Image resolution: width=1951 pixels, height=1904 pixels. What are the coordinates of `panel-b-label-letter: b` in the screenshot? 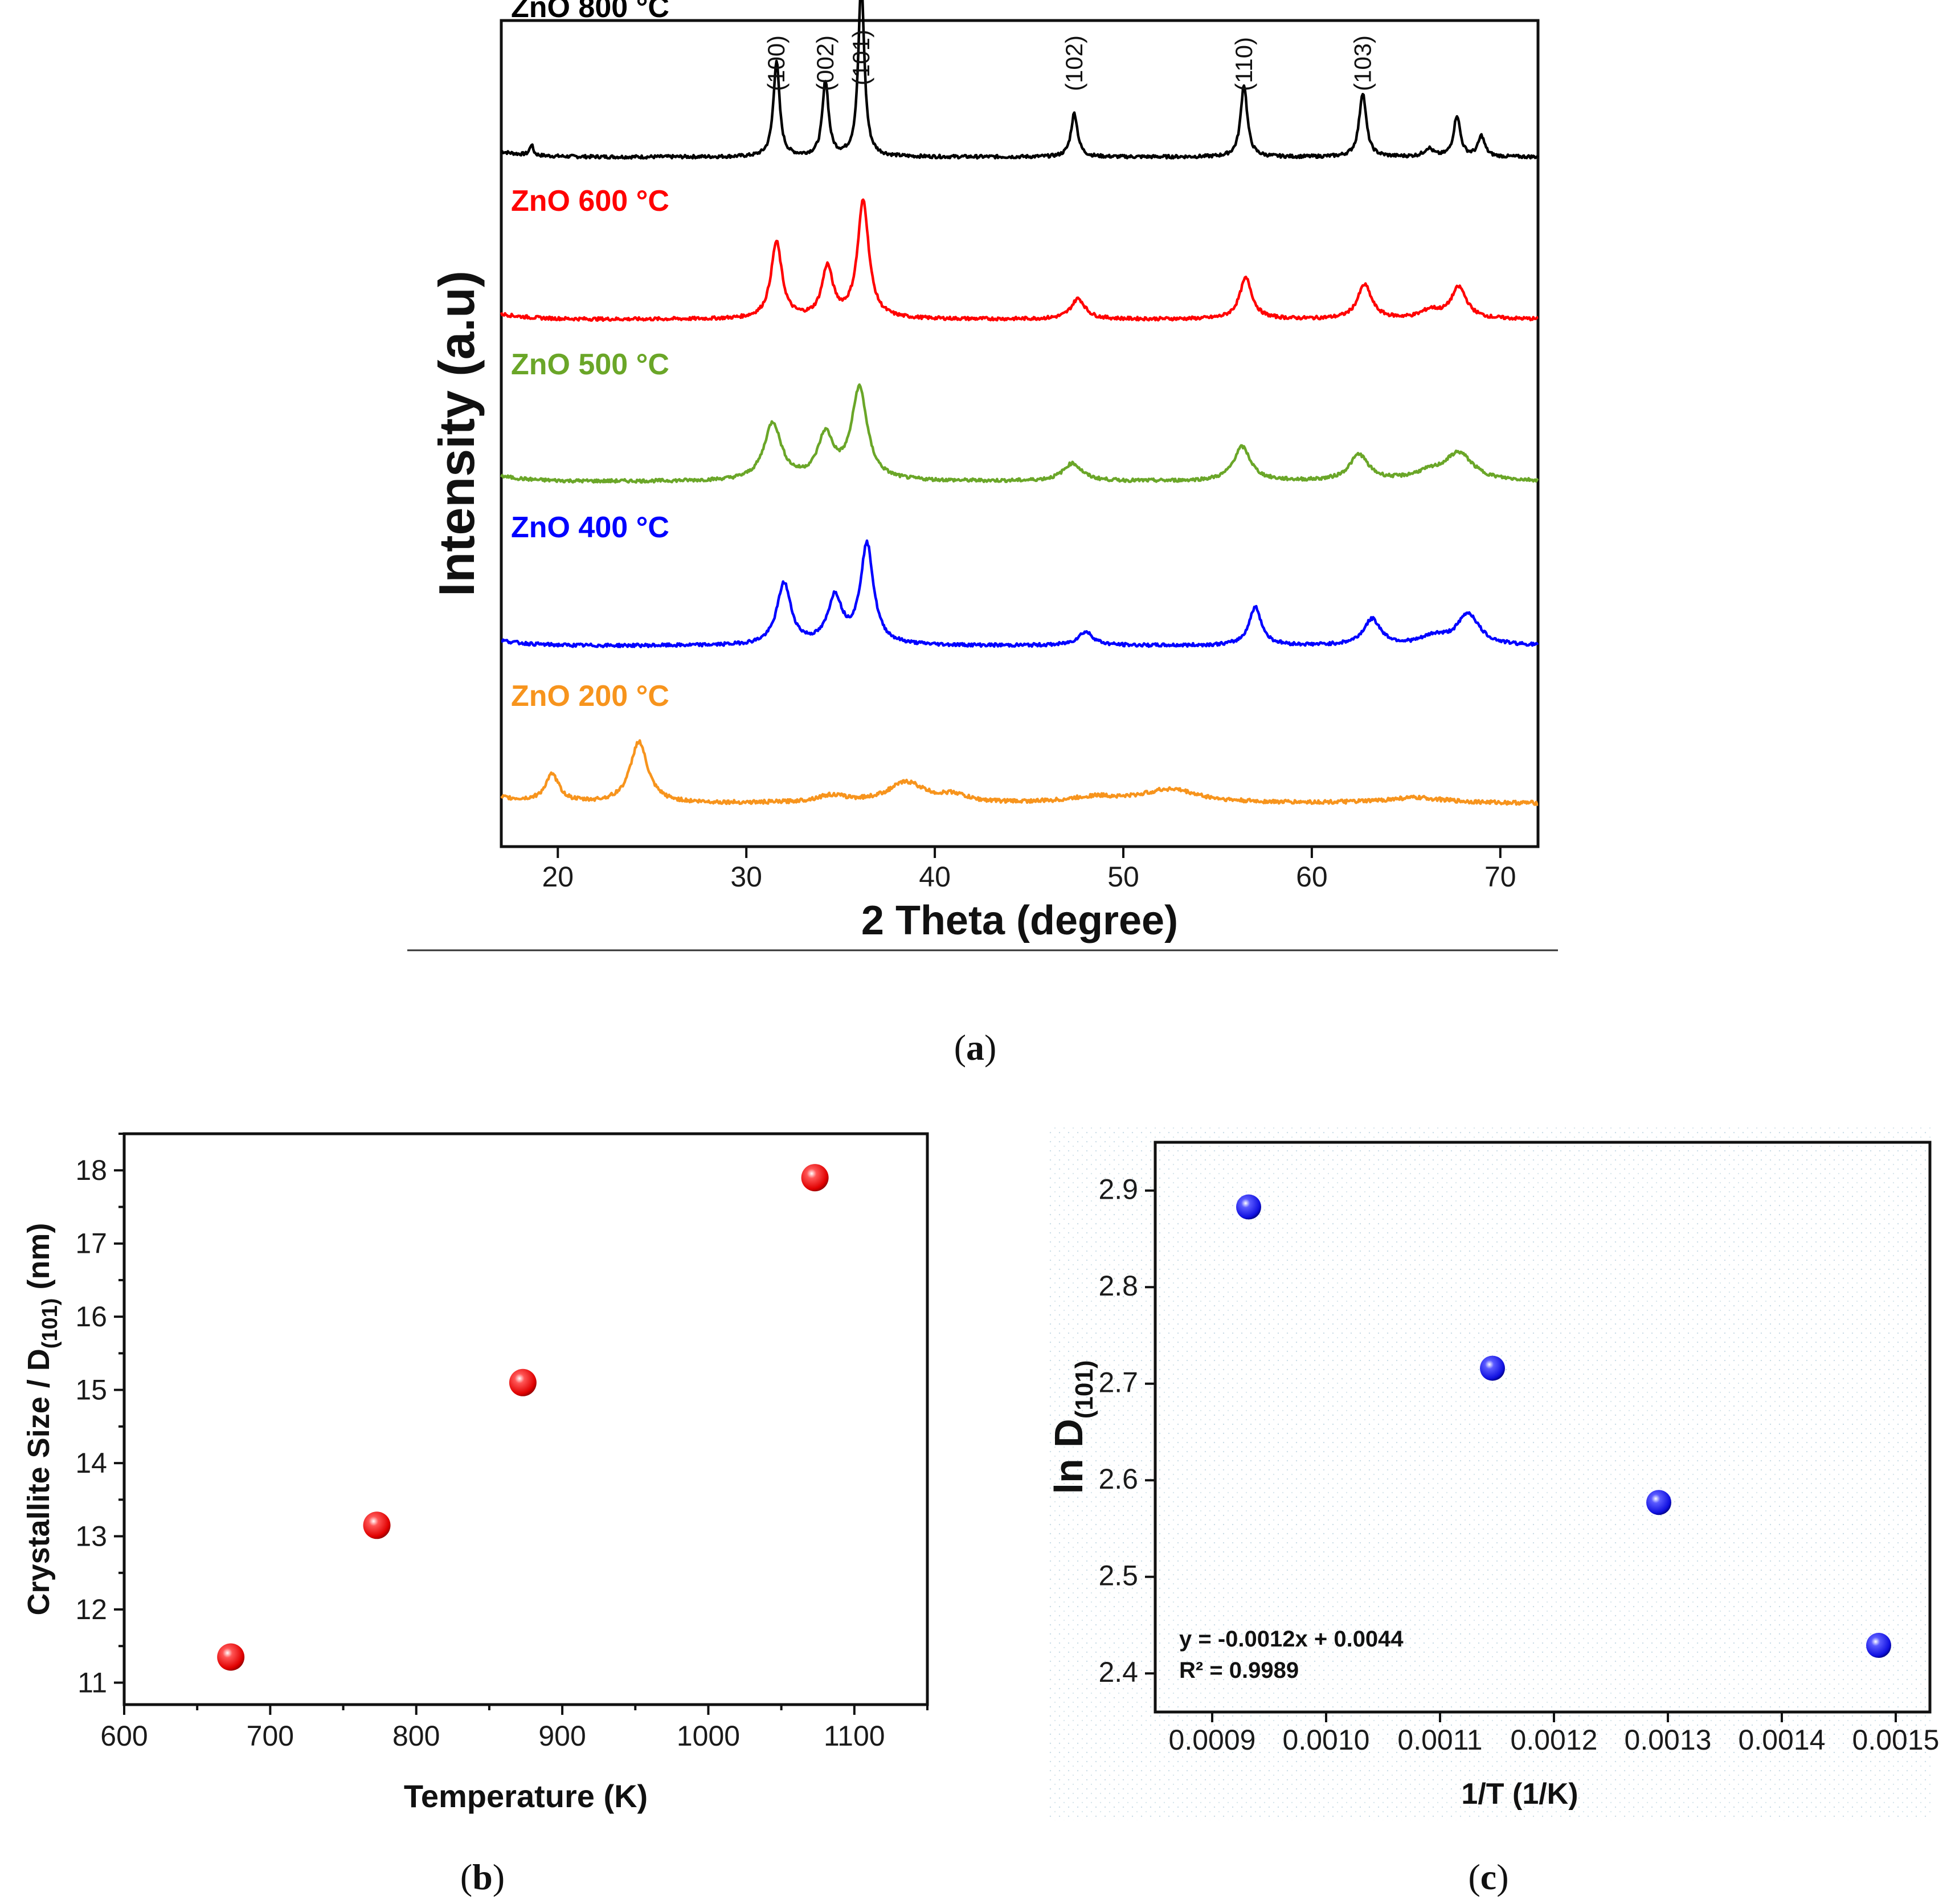 It's located at (482, 1877).